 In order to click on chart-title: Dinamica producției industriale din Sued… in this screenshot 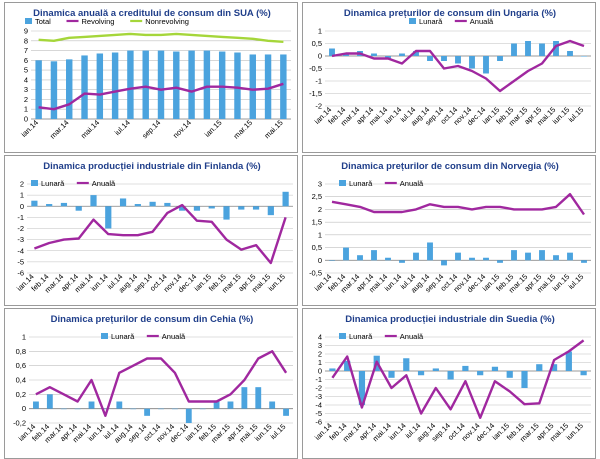, I will do `click(450, 319)`.